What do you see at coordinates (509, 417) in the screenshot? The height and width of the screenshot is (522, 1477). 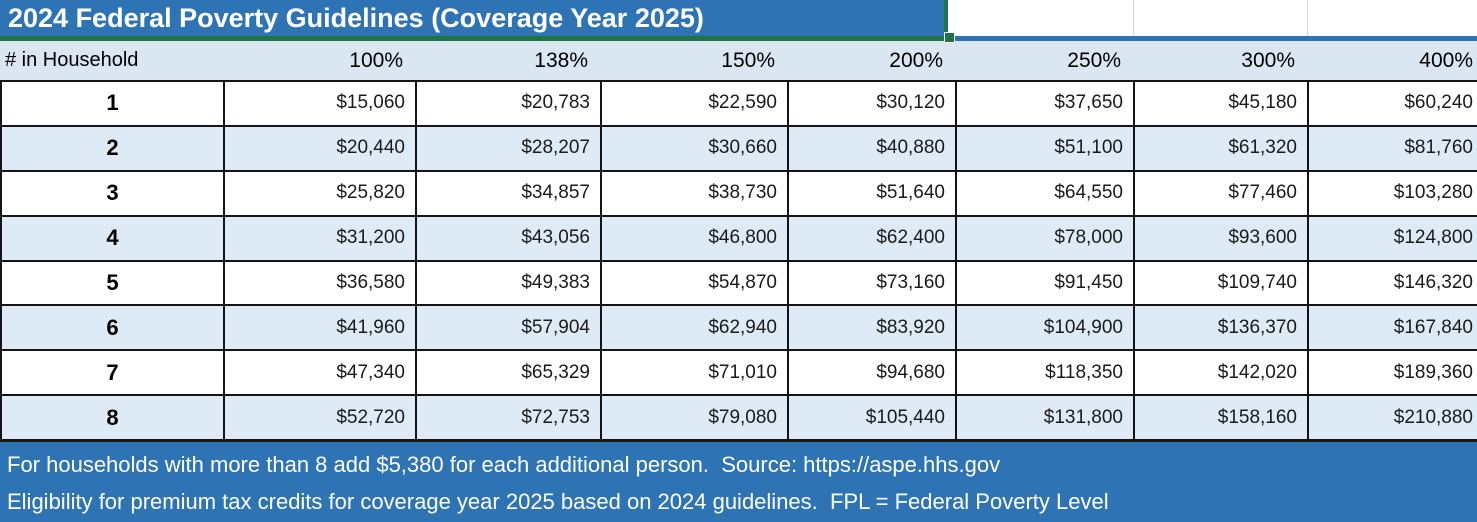 I see `value-cell: $72,753` at bounding box center [509, 417].